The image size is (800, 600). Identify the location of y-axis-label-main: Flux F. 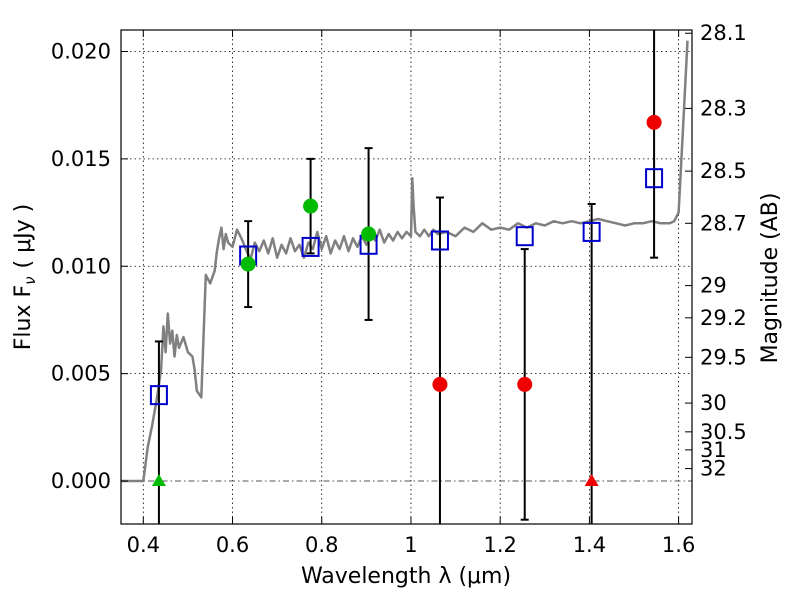
(23, 317).